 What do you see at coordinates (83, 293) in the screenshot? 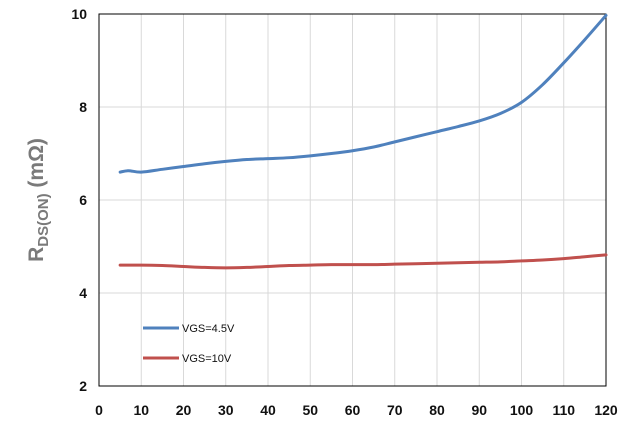
I see `y-tick-label: 4` at bounding box center [83, 293].